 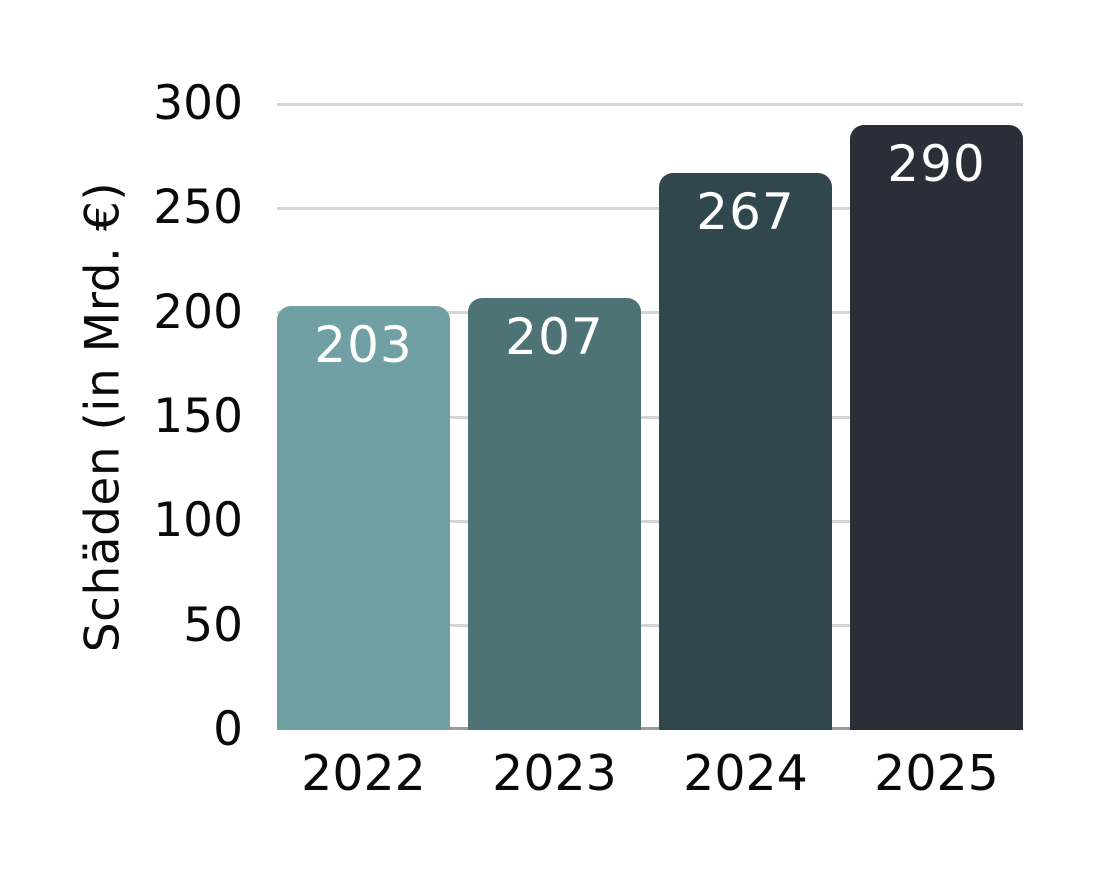 I want to click on y-tick-label: 300, so click(x=198, y=103).